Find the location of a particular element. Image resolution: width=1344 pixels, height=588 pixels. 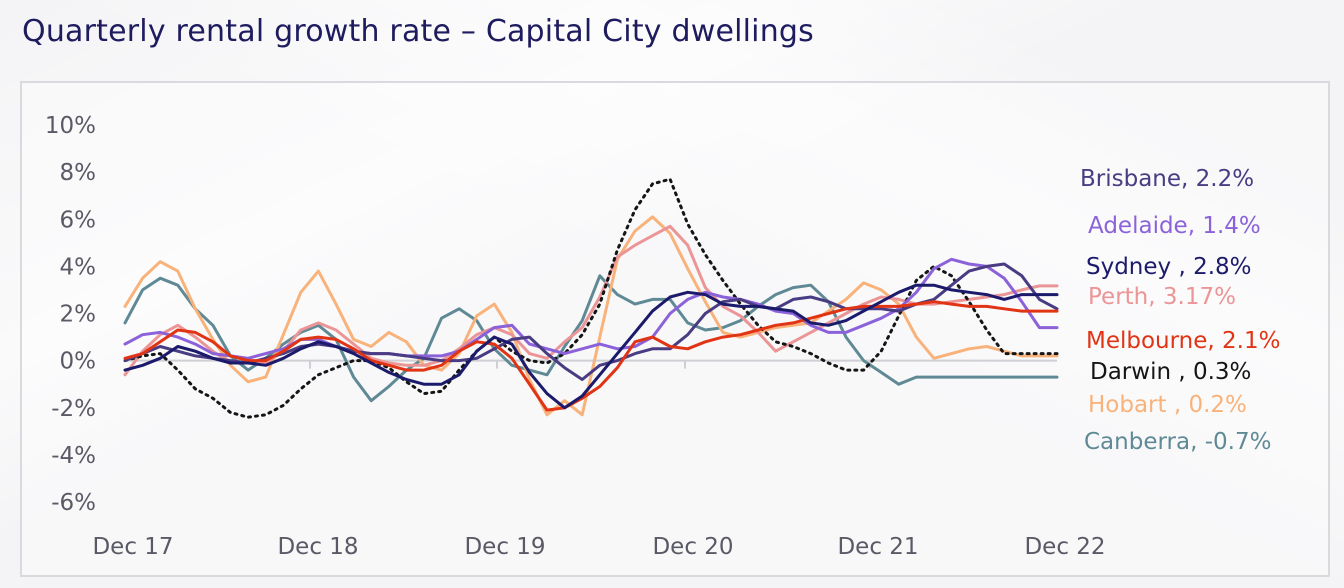

series-label-canberra: Canberra, -0.7% is located at coordinates (1177, 442).